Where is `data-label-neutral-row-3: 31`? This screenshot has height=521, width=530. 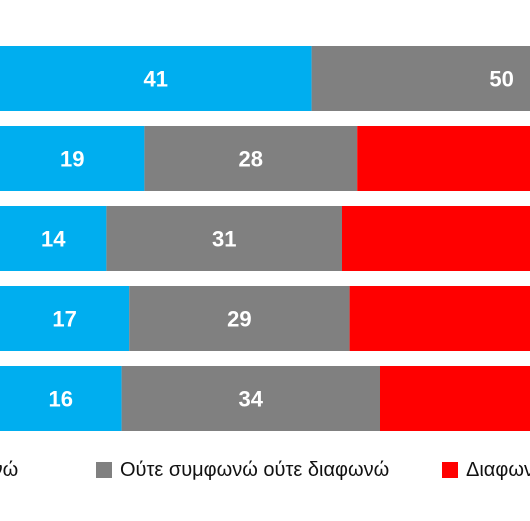
data-label-neutral-row-3: 31 is located at coordinates (224, 239).